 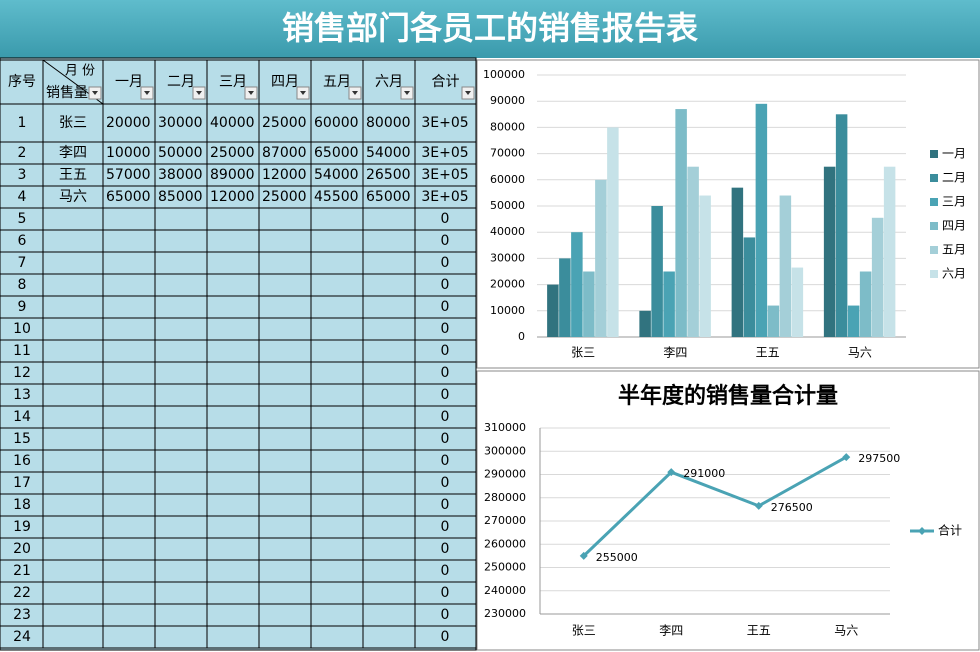 What do you see at coordinates (180, 153) in the screenshot?
I see `row-value: 50000` at bounding box center [180, 153].